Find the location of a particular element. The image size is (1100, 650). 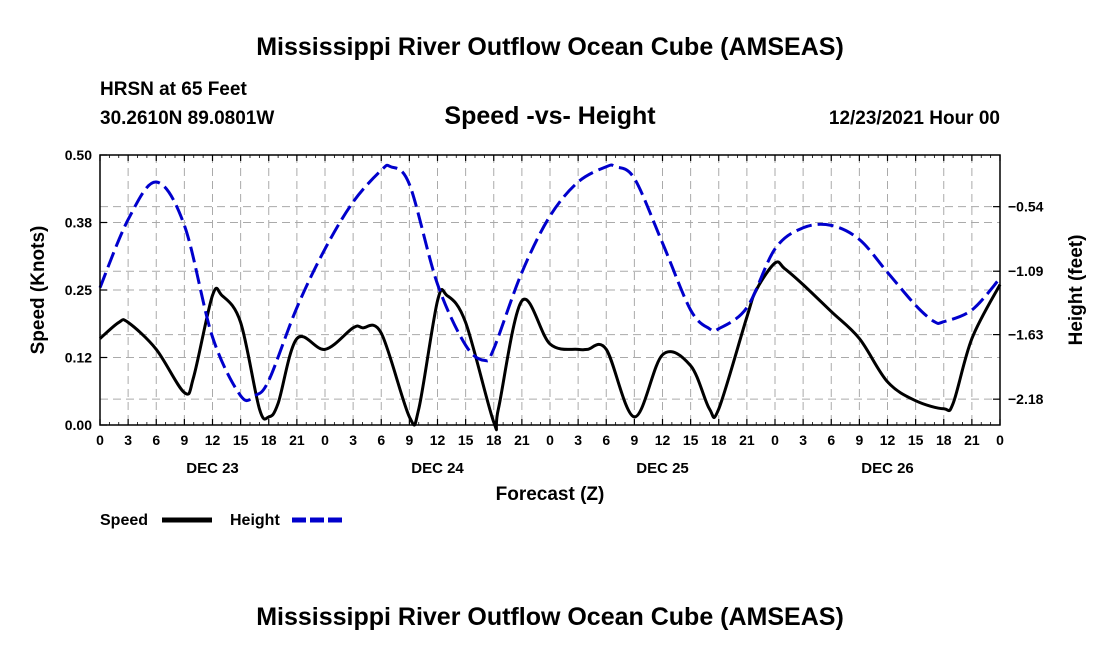

y-tick-label: 0.25 is located at coordinates (78, 290).